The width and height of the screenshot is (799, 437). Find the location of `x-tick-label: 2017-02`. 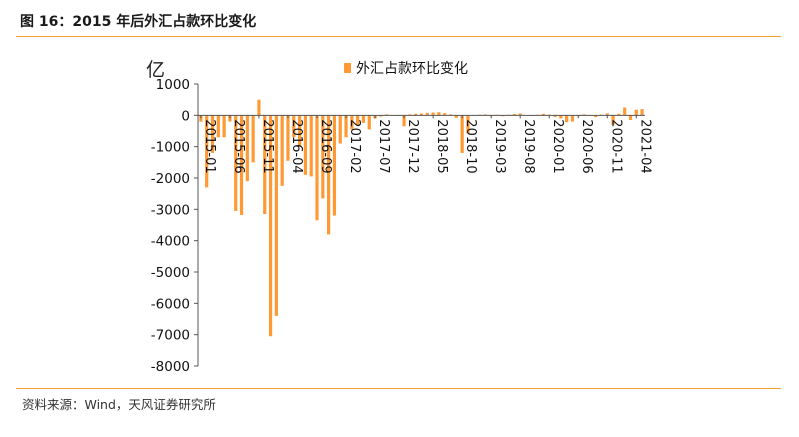

x-tick-label: 2017-02 is located at coordinates (354, 146).